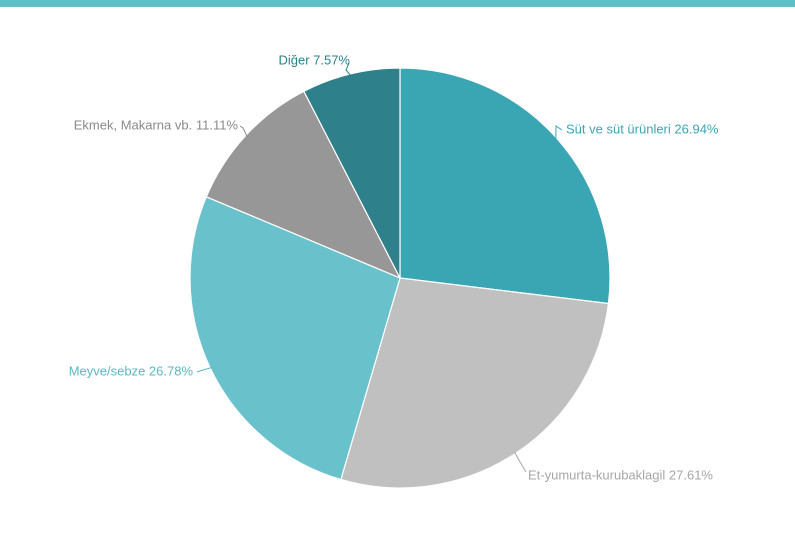 The image size is (795, 555). I want to click on slice-label-4: Ekmek, Makarna vb. 11.11%, so click(156, 124).